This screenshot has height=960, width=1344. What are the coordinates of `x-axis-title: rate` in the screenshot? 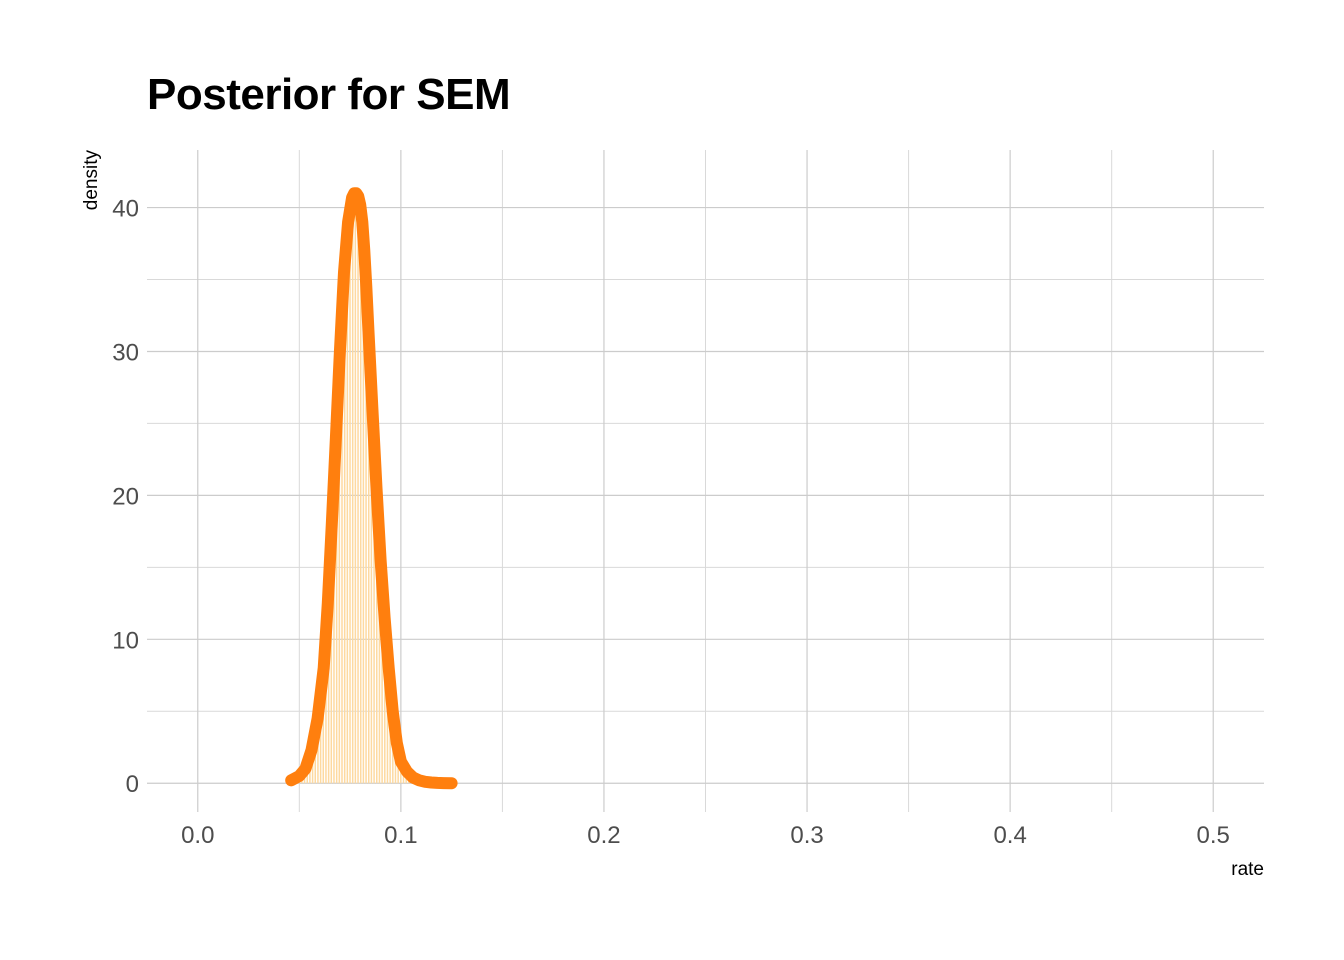 It's located at (1247, 869).